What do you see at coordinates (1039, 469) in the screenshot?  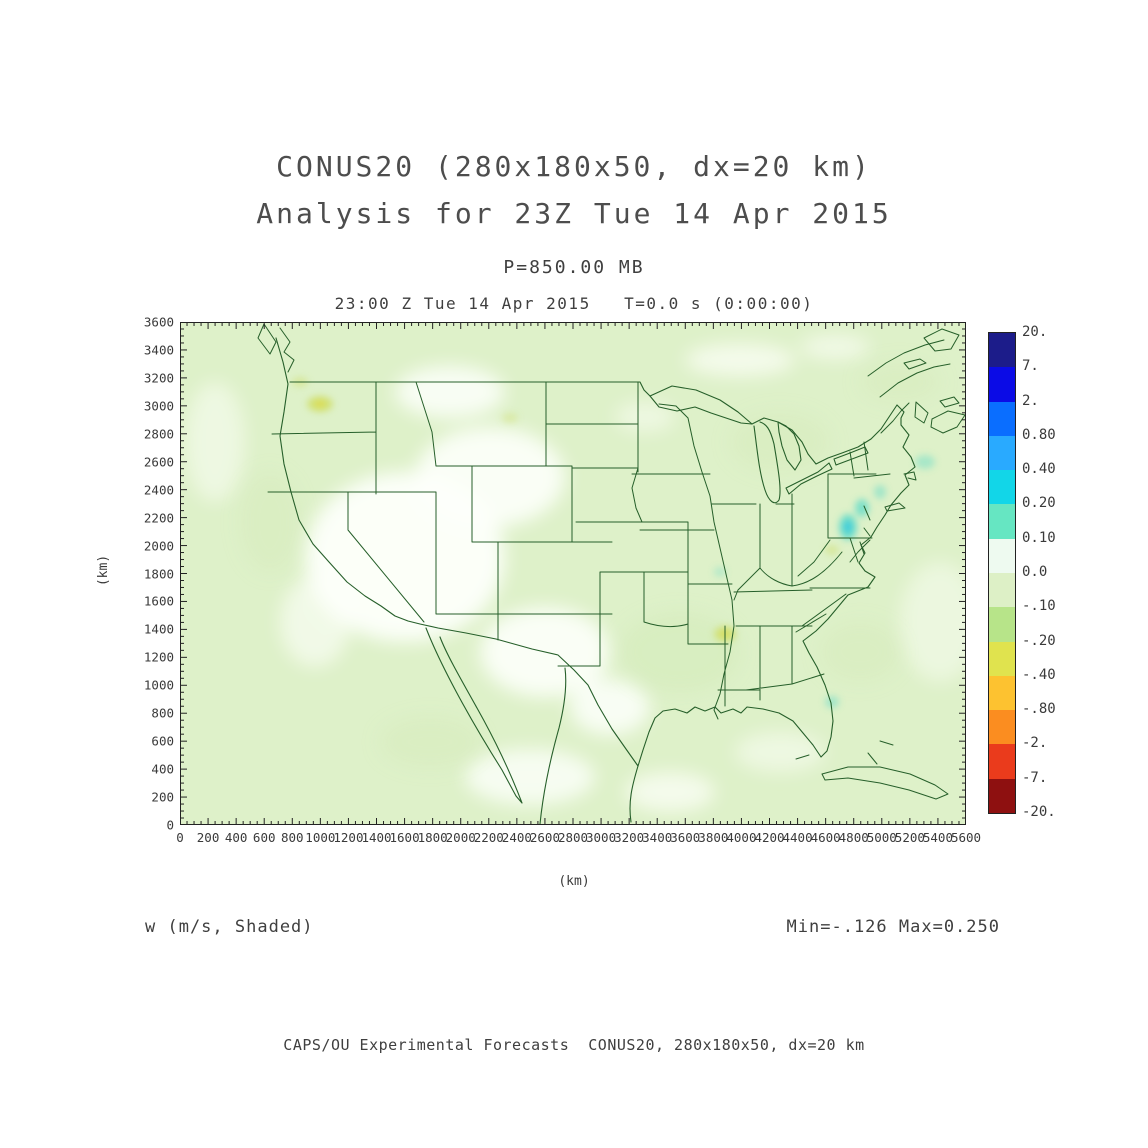 I see `colorbar-tick-label: 0.40` at bounding box center [1039, 469].